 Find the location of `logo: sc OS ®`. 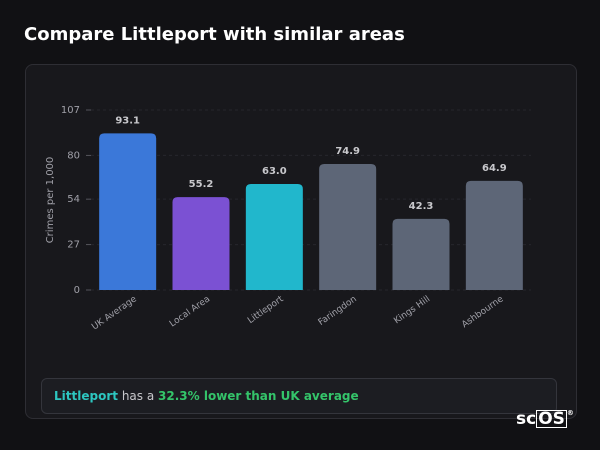

logo: sc OS ® is located at coordinates (545, 419).